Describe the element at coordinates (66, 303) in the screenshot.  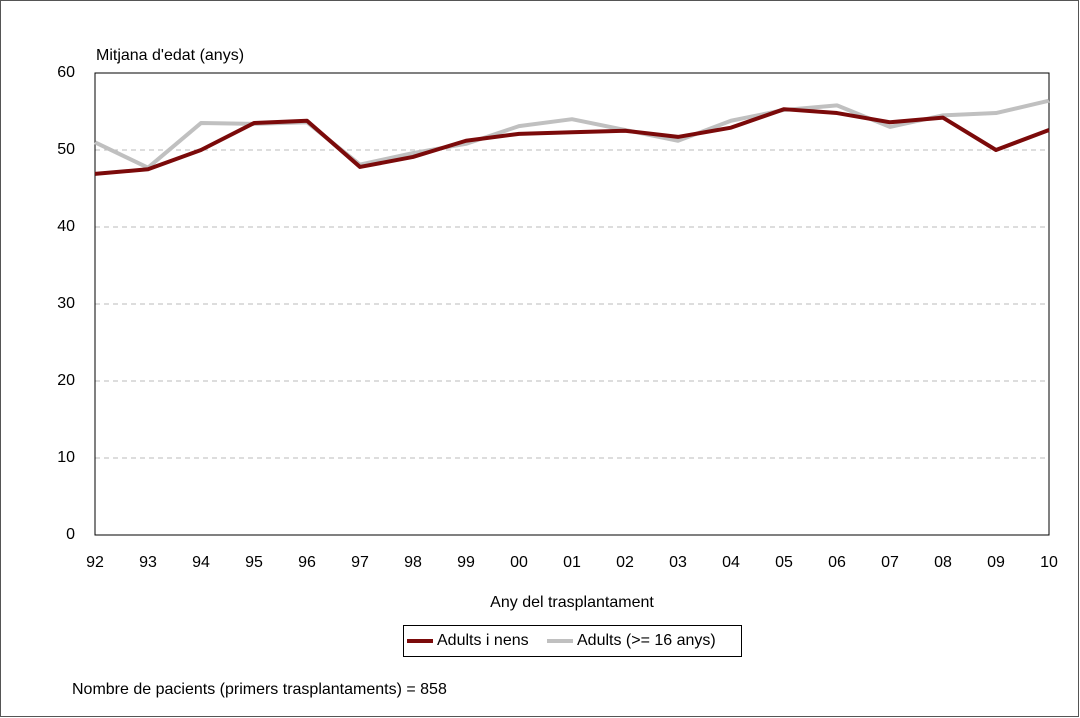
I see `y-tick-label: 30` at that location.